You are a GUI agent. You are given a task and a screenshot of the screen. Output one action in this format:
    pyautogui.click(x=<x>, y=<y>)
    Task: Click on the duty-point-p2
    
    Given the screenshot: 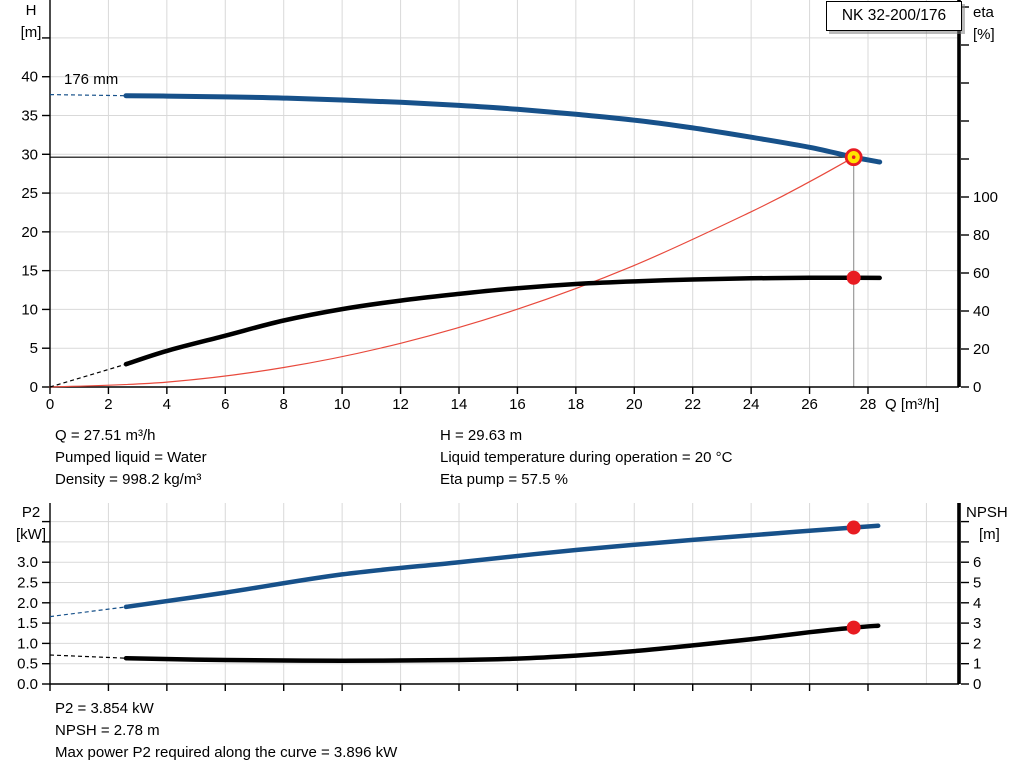 What is the action you would take?
    pyautogui.click(x=853, y=527)
    